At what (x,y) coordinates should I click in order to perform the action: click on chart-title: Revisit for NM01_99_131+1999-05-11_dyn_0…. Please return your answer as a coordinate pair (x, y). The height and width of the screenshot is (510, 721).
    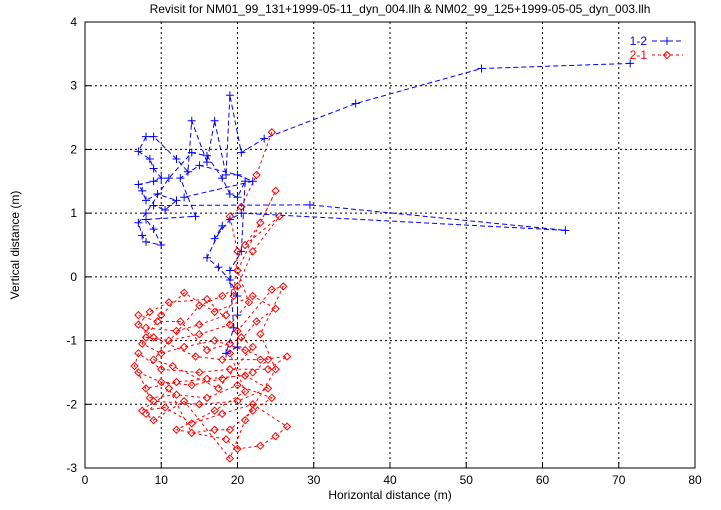
    Looking at the image, I should click on (400, 9).